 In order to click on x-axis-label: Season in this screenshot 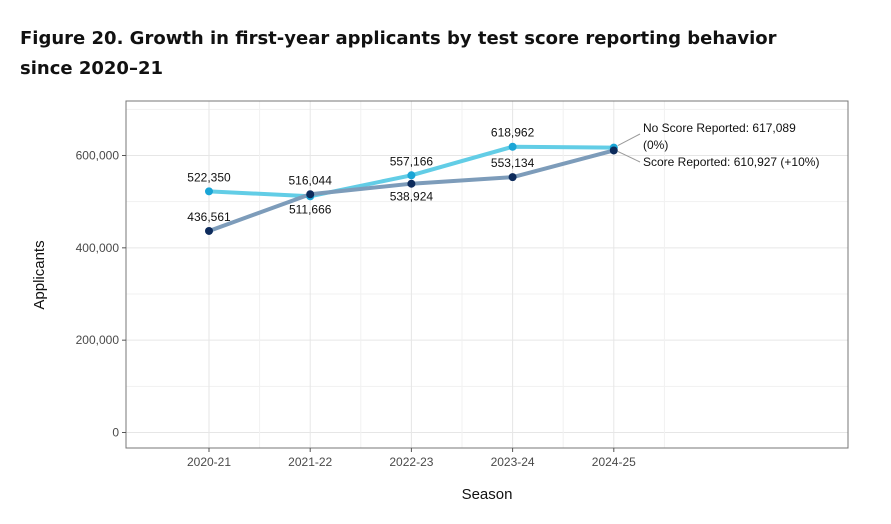, I will do `click(487, 494)`.